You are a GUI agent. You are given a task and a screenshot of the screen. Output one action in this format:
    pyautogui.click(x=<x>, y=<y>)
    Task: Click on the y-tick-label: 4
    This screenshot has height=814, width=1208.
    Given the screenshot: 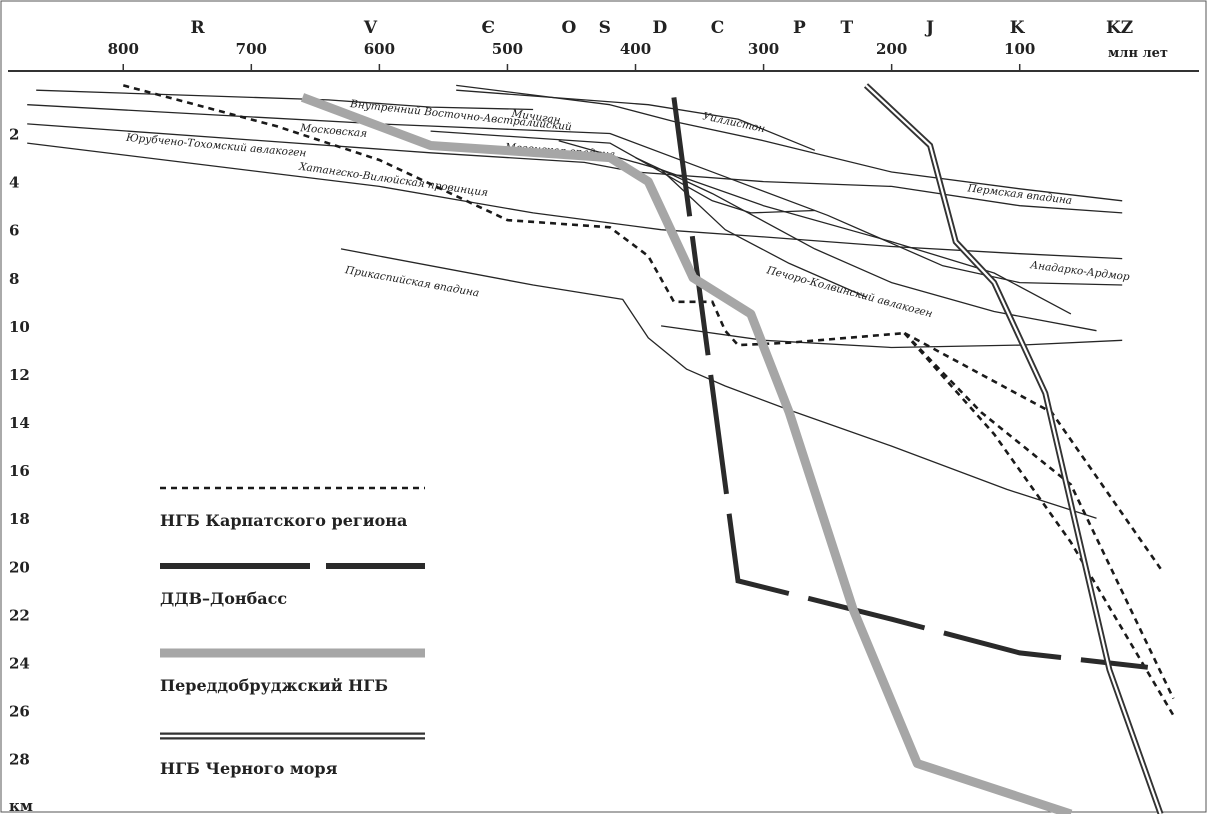 What is the action you would take?
    pyautogui.click(x=14, y=183)
    